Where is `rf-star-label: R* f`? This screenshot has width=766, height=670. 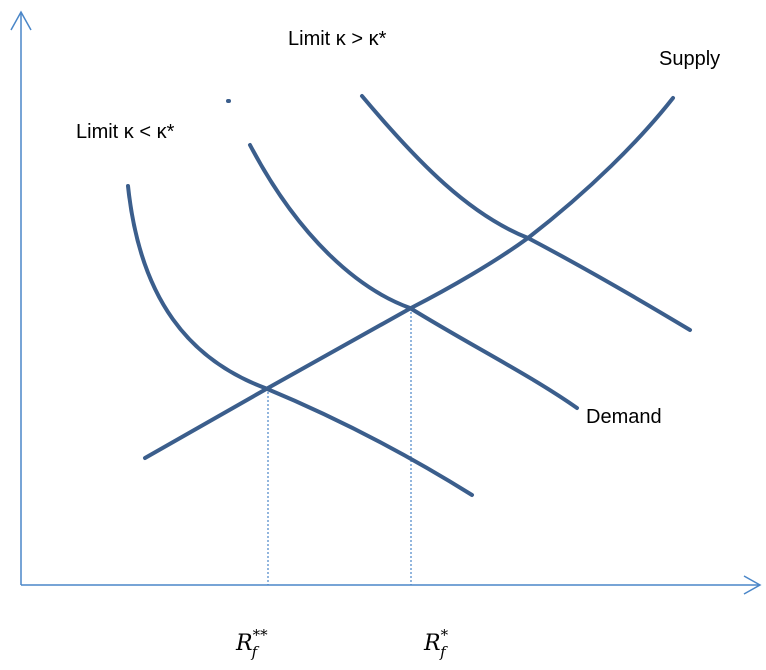 rf-star-label: R* f is located at coordinates (436, 643).